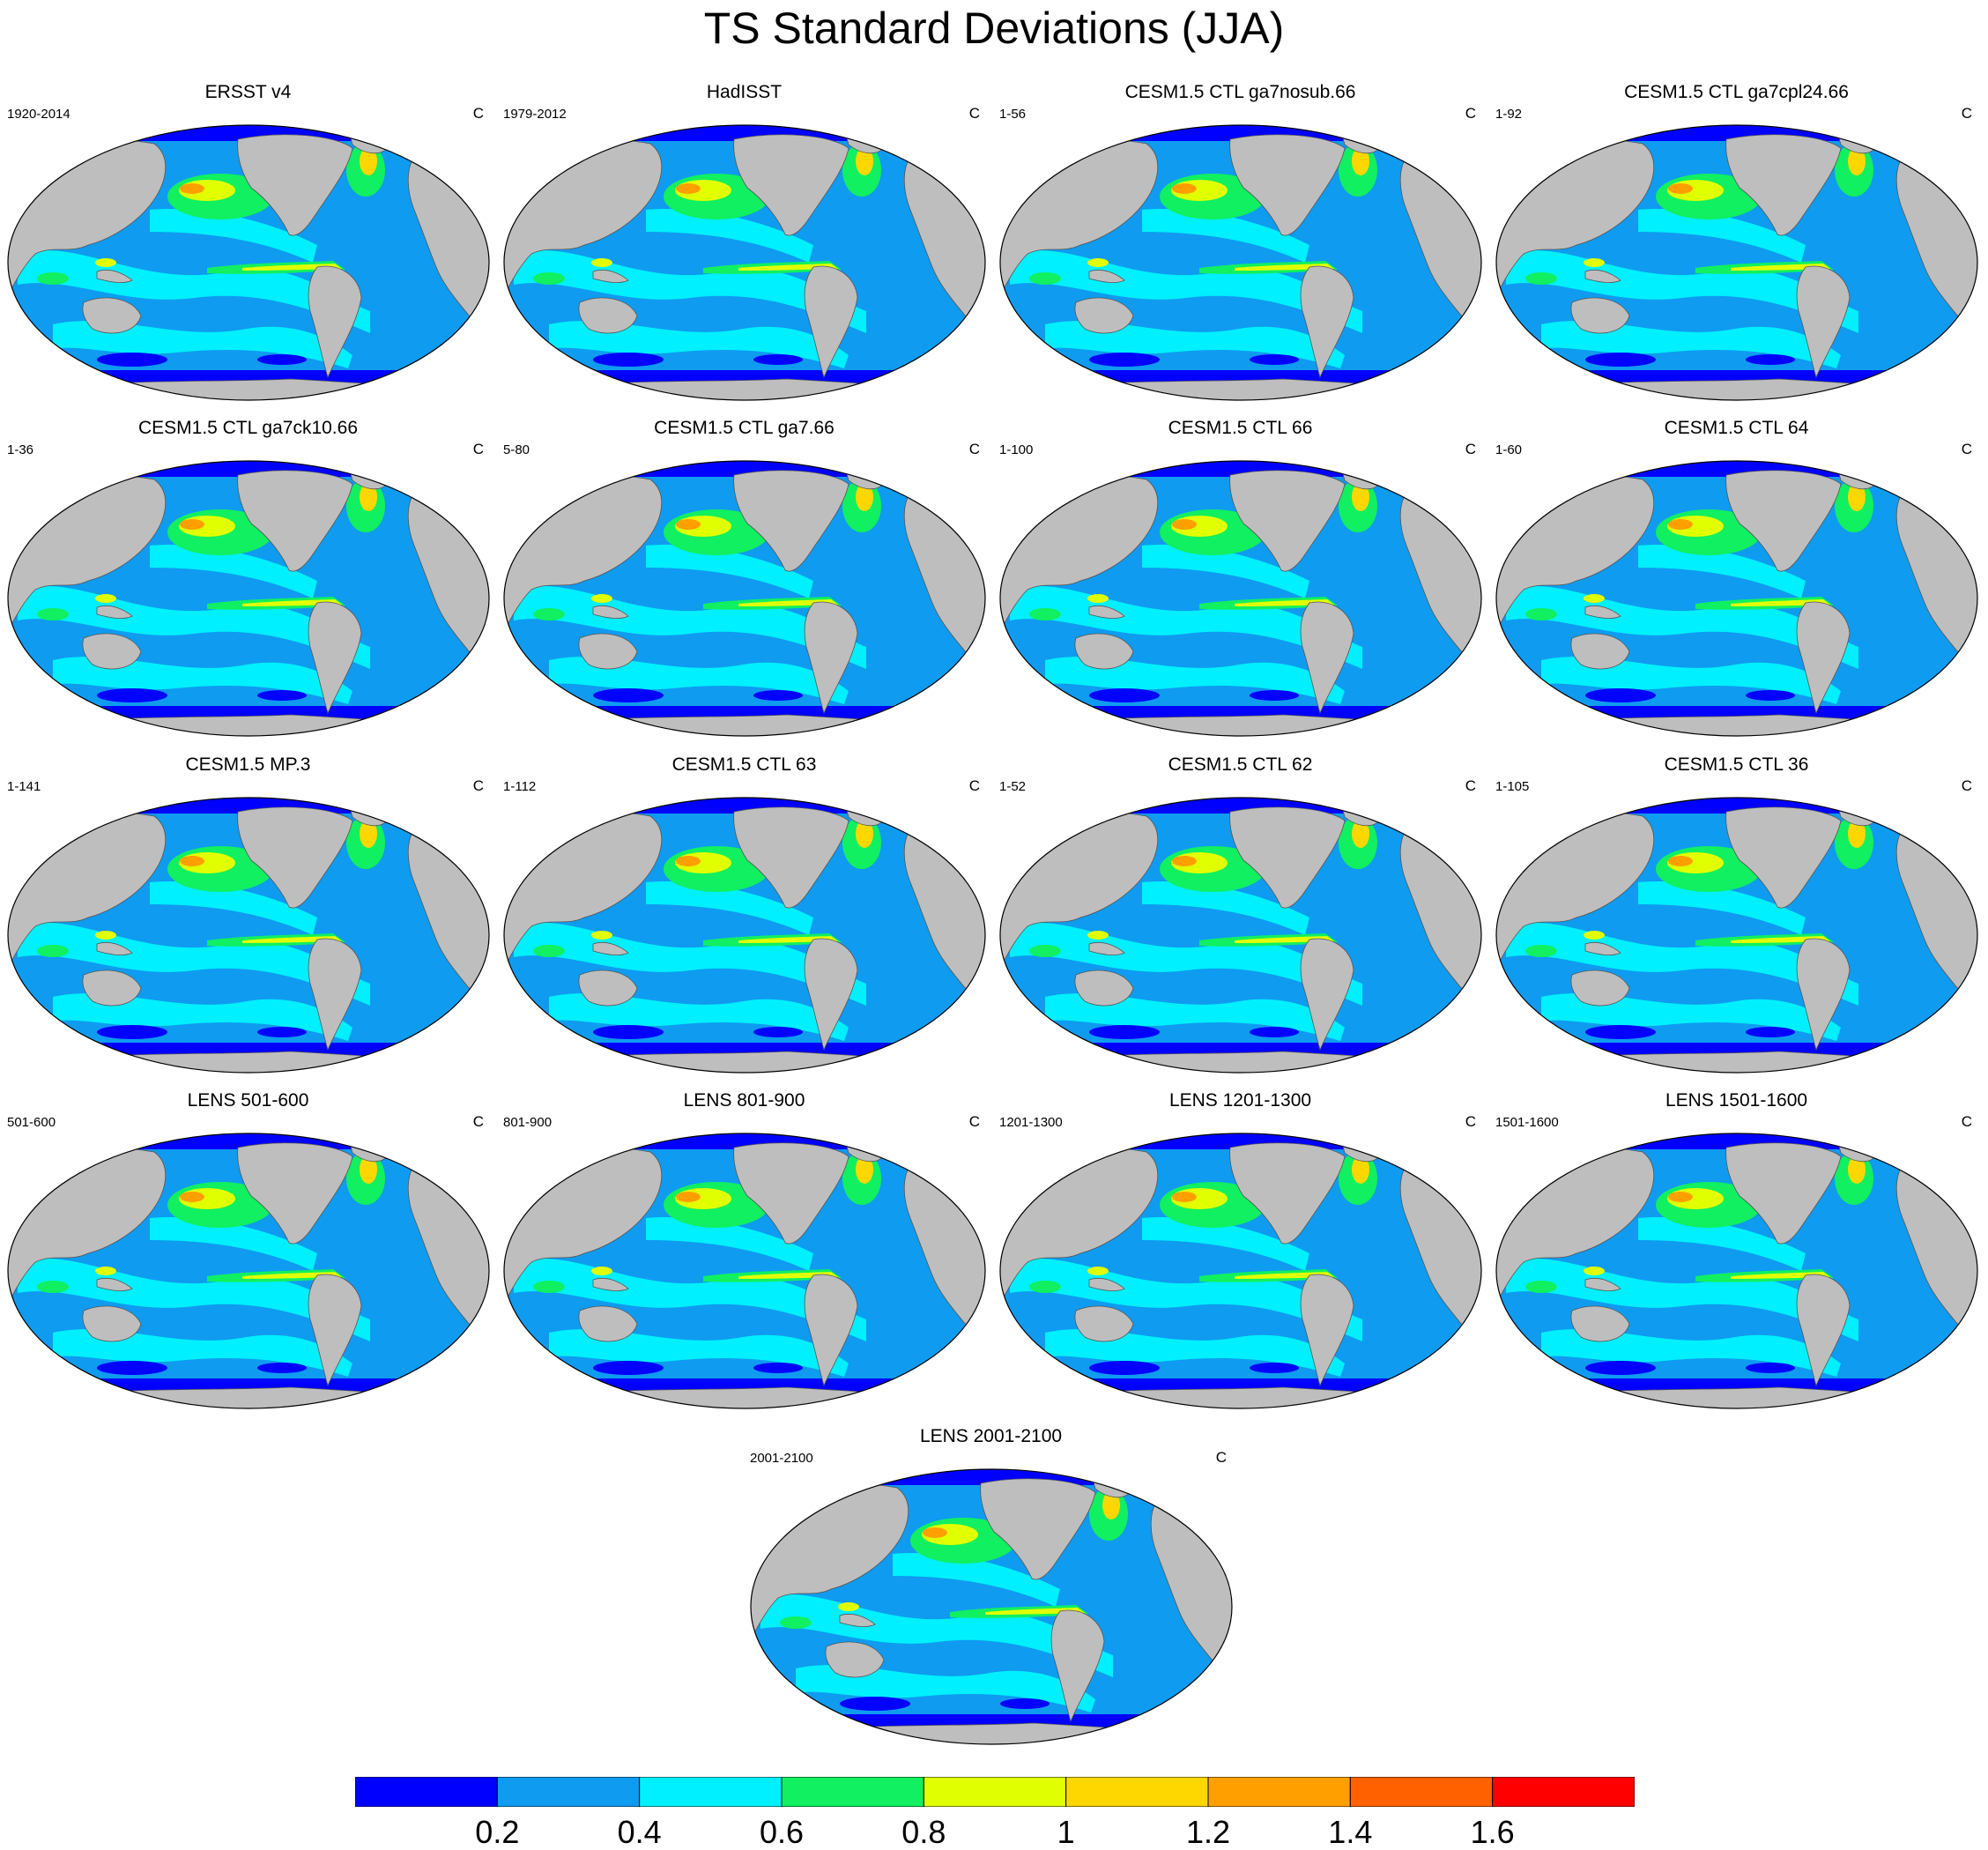 The width and height of the screenshot is (1988, 1850). What do you see at coordinates (994, 1832) in the screenshot?
I see `colorbar-labels: 0.2 0.4 0.6 0.8 1 1.2 1.4 1.6` at bounding box center [994, 1832].